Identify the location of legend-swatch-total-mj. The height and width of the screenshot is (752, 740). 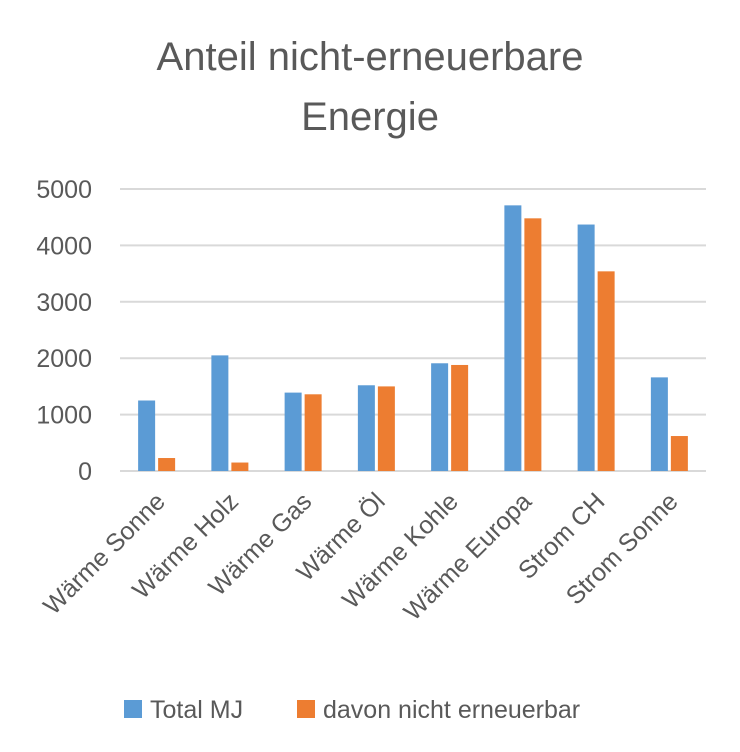
(133, 709).